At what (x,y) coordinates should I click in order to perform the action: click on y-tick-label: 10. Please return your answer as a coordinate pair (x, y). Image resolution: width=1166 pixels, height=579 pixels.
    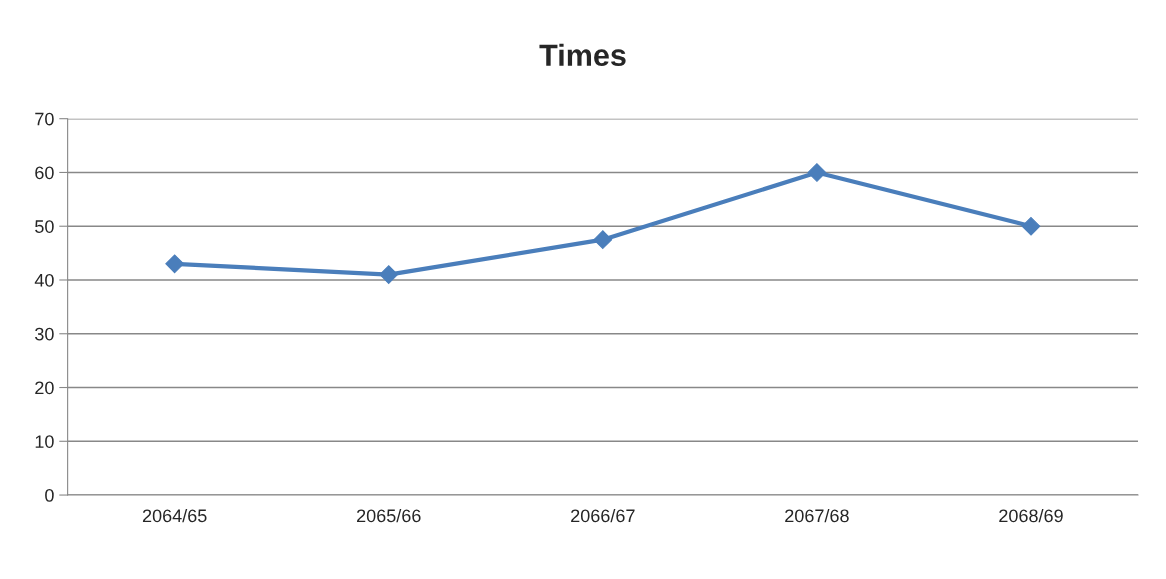
    Looking at the image, I should click on (44, 441).